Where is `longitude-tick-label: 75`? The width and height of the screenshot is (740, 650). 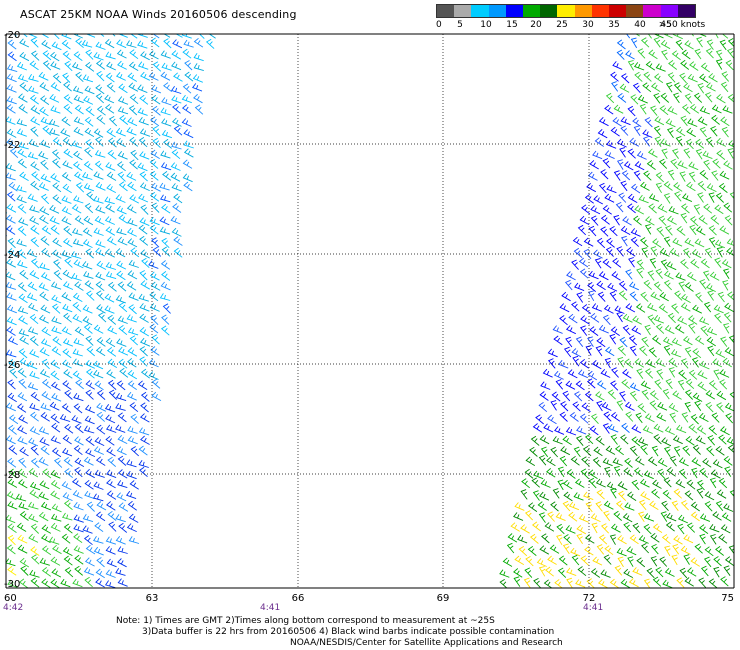
longitude-tick-label: 75 is located at coordinates (727, 598).